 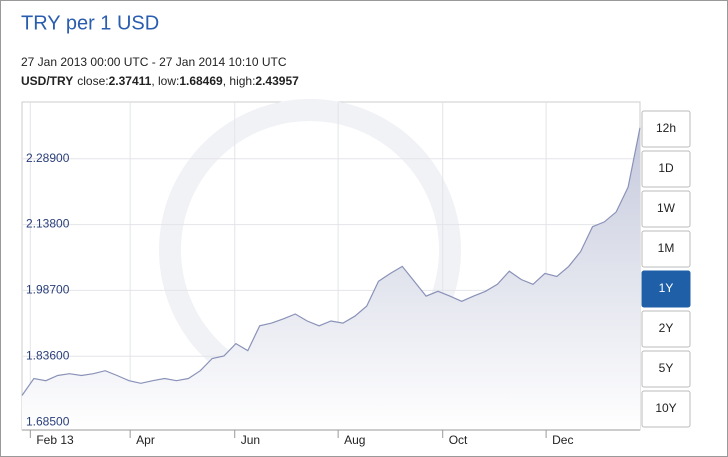 What do you see at coordinates (562, 440) in the screenshot?
I see `x-tick-label: Dec` at bounding box center [562, 440].